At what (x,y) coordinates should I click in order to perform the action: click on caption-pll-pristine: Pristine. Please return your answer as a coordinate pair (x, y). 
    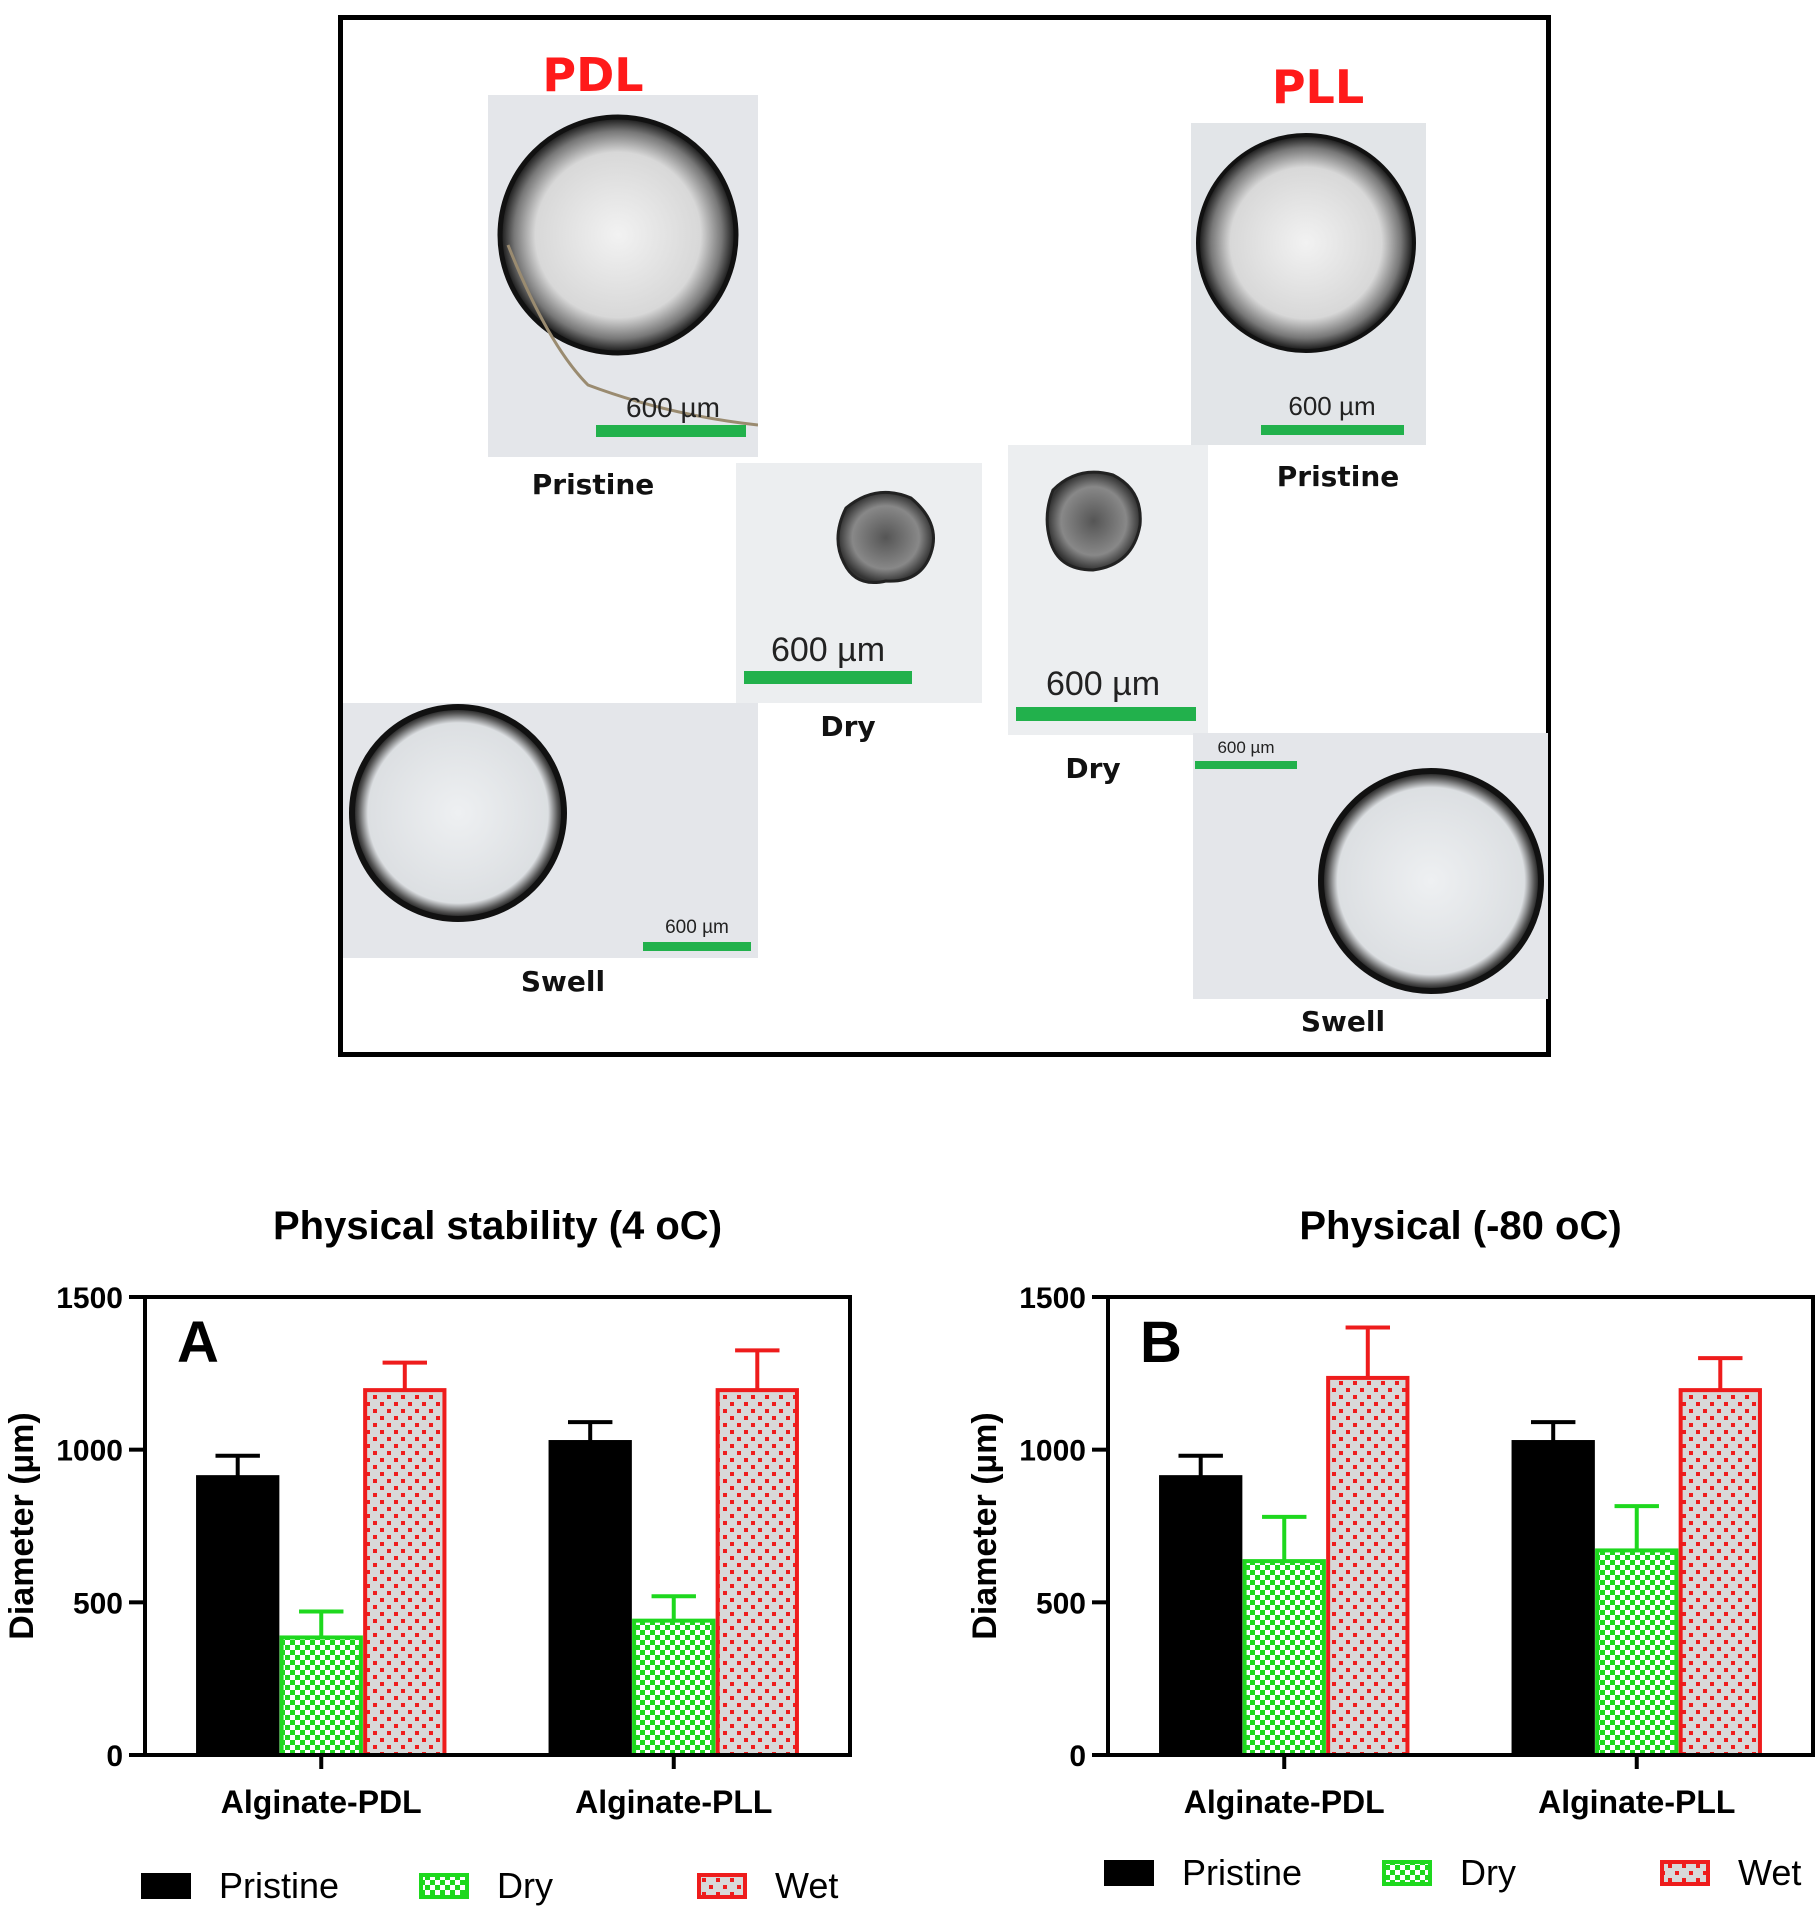
    Looking at the image, I should click on (1338, 476).